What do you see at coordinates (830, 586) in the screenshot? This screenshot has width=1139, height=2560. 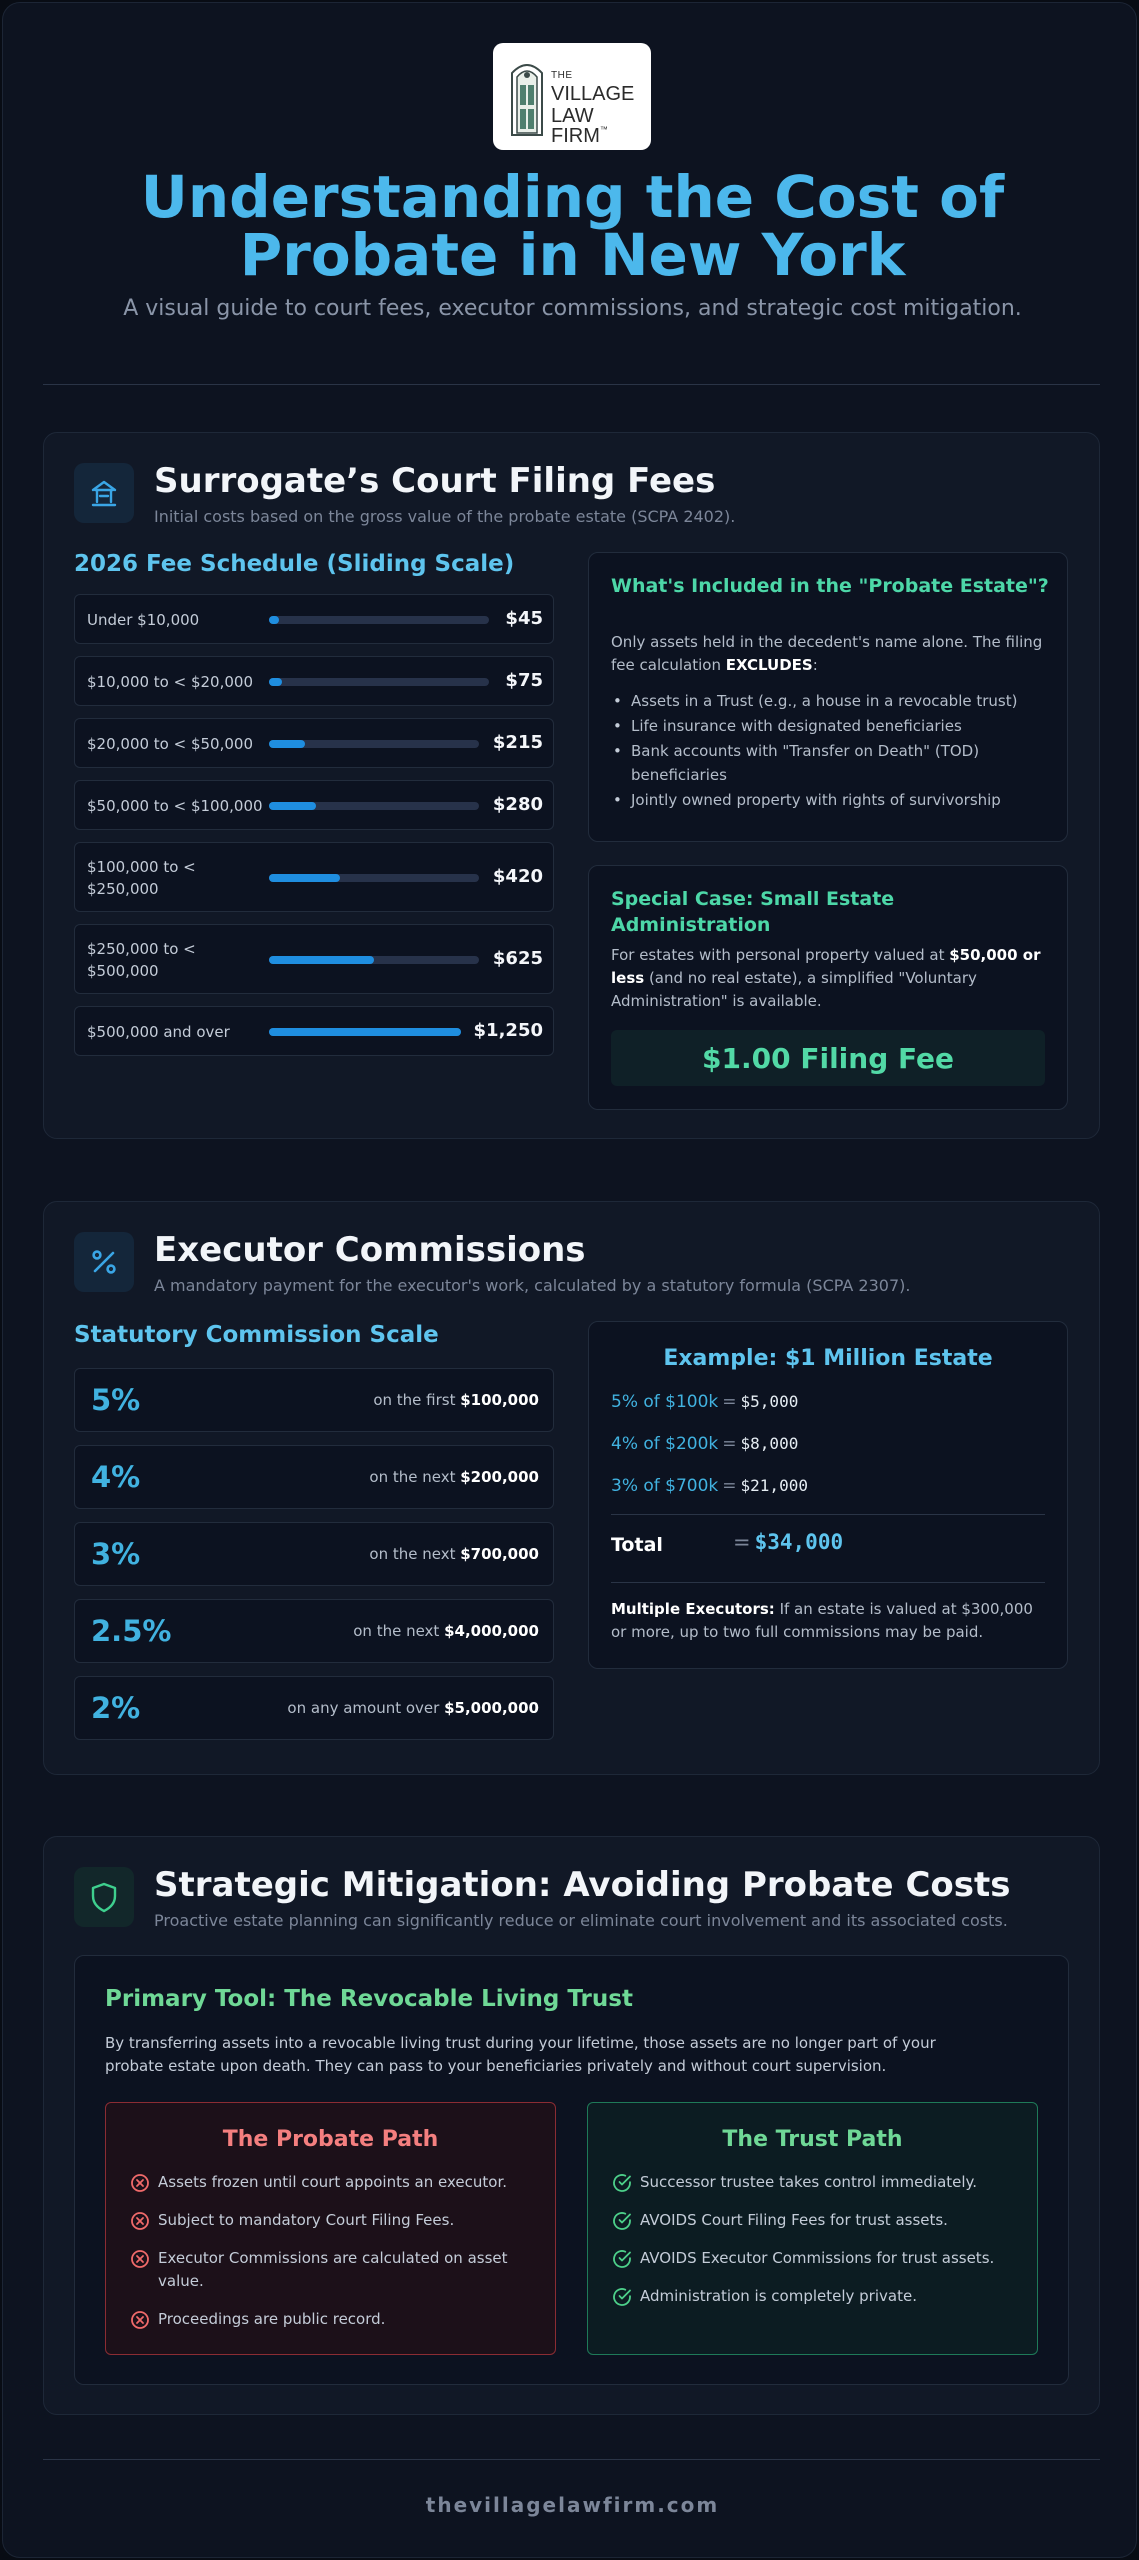 I see `included-title: What's Included in the "Probate Estate"?` at bounding box center [830, 586].